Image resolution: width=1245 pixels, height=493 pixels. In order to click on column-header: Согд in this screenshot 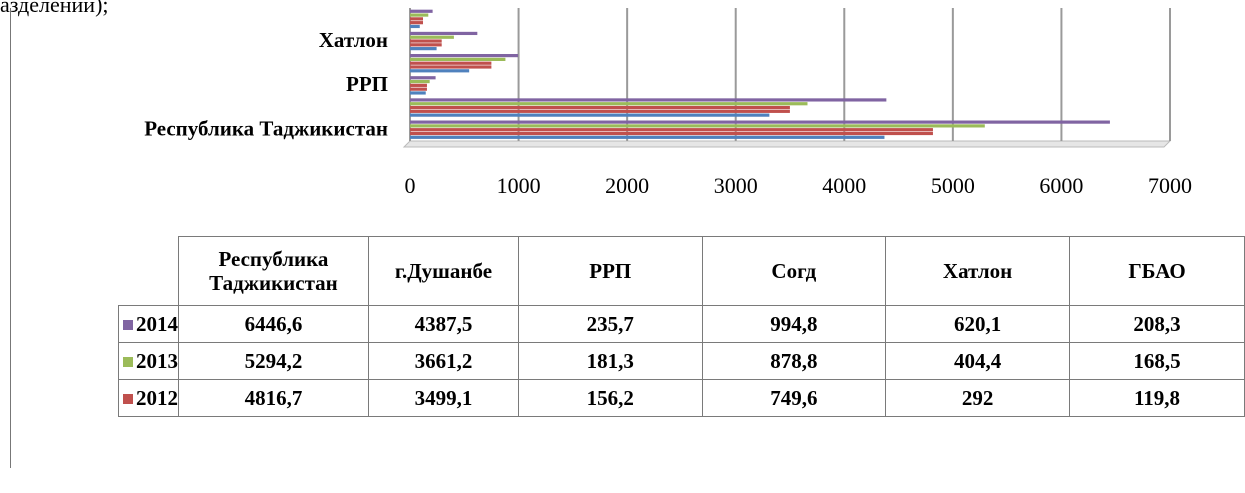, I will do `click(794, 271)`.